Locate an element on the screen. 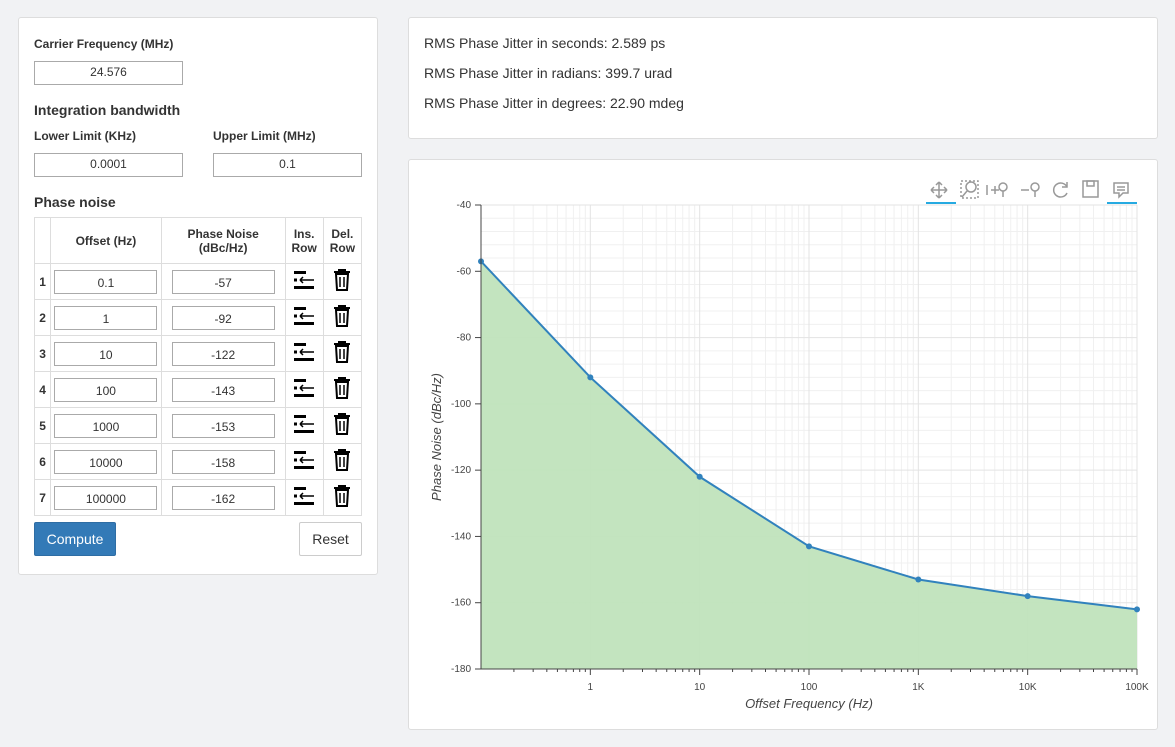  row-index: 3 is located at coordinates (42, 353).